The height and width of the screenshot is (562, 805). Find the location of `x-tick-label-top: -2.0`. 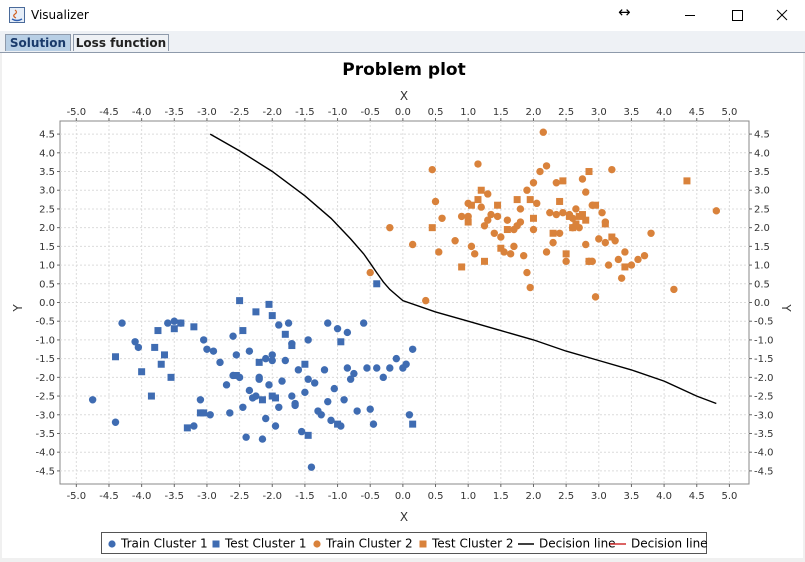

x-tick-label-top: -2.0 is located at coordinates (272, 112).